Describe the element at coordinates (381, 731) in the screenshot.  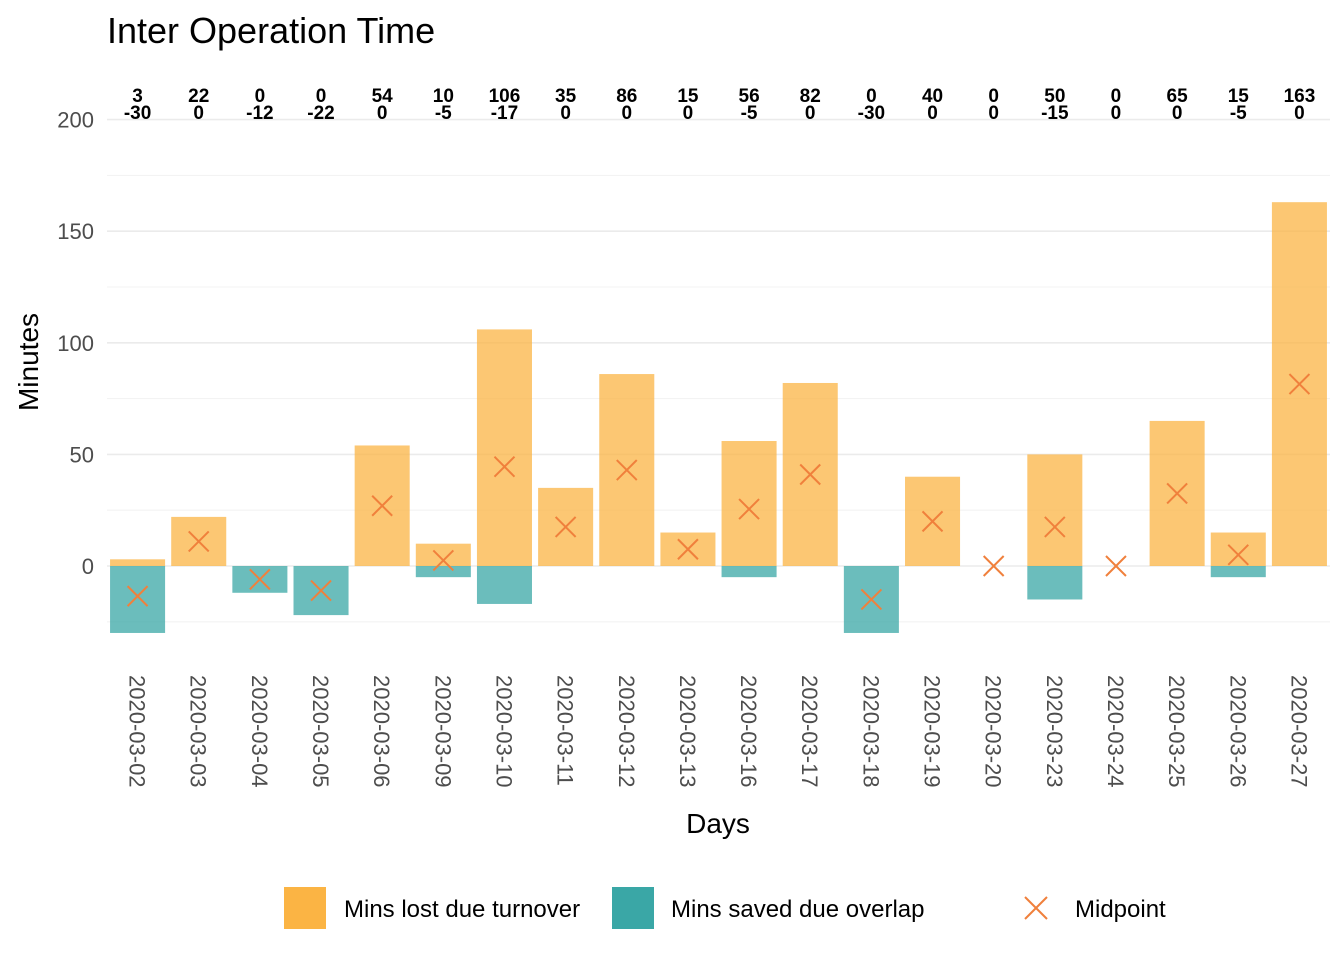
I see `x-tick-label: 2020-03-06` at that location.